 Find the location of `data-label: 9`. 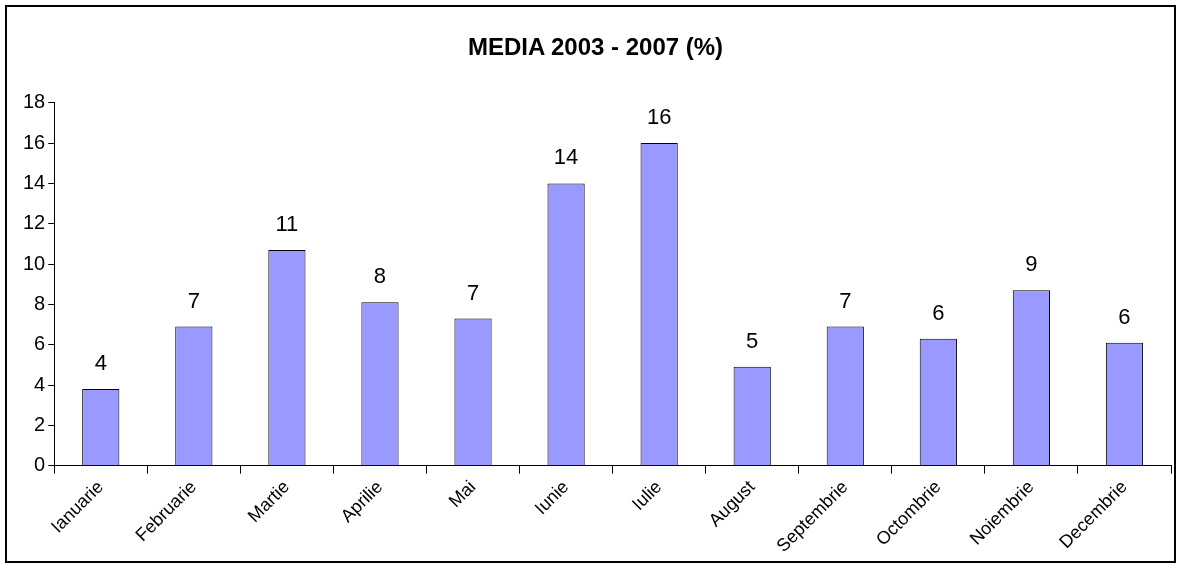

data-label: 9 is located at coordinates (1031, 264).